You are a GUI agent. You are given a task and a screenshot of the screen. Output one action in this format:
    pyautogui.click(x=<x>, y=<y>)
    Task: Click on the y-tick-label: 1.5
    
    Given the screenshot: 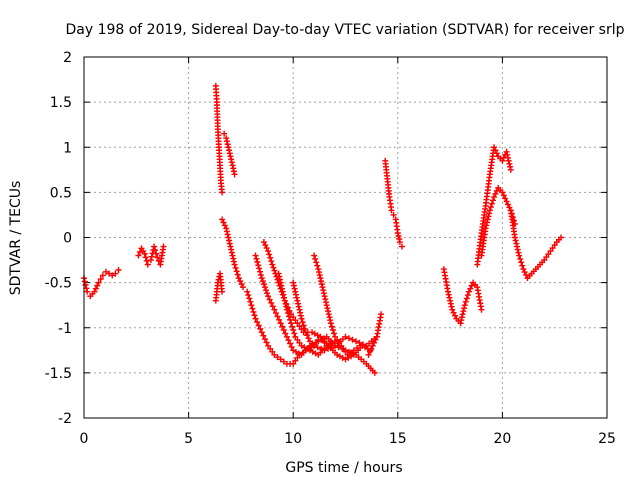 What is the action you would take?
    pyautogui.click(x=61, y=103)
    